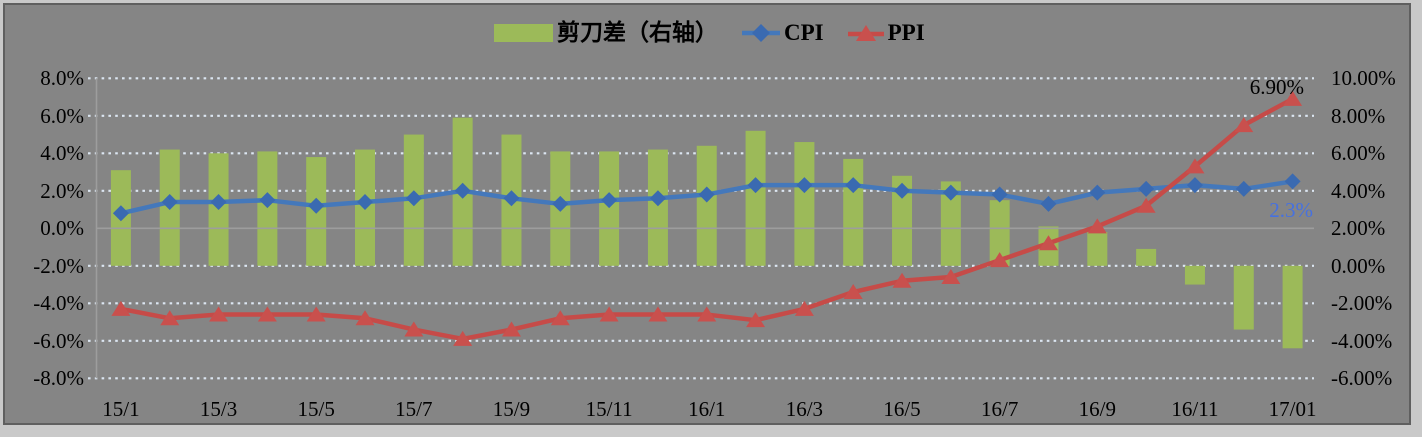 Image resolution: width=1422 pixels, height=437 pixels. What do you see at coordinates (1363, 78) in the screenshot?
I see `y-axis-tick-right: 10.00%` at bounding box center [1363, 78].